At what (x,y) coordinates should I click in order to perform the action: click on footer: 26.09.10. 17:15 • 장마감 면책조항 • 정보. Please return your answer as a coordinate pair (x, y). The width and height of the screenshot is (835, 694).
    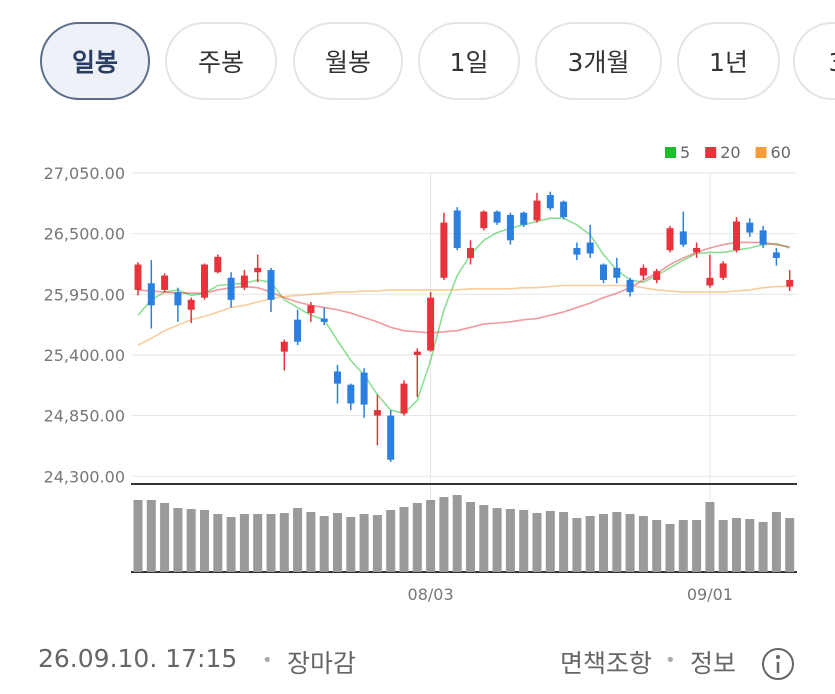
    Looking at the image, I should click on (417, 663).